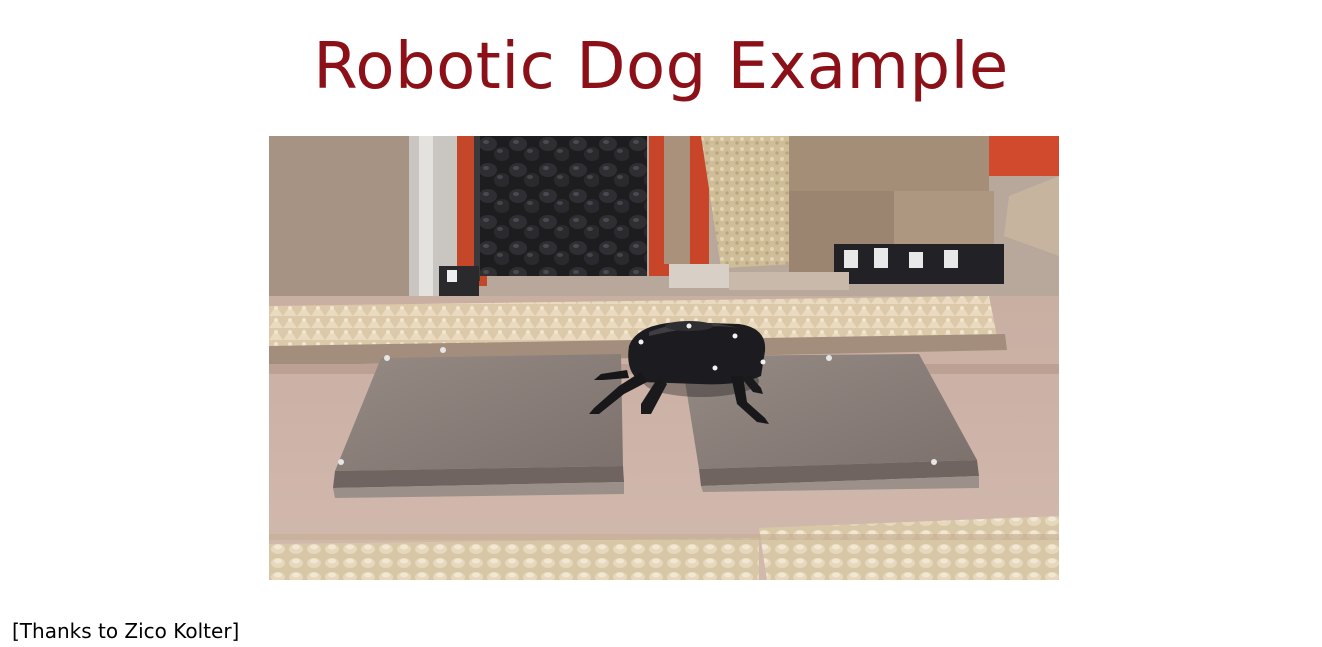  I want to click on slide-title: Robotic Dog Example, so click(661, 67).